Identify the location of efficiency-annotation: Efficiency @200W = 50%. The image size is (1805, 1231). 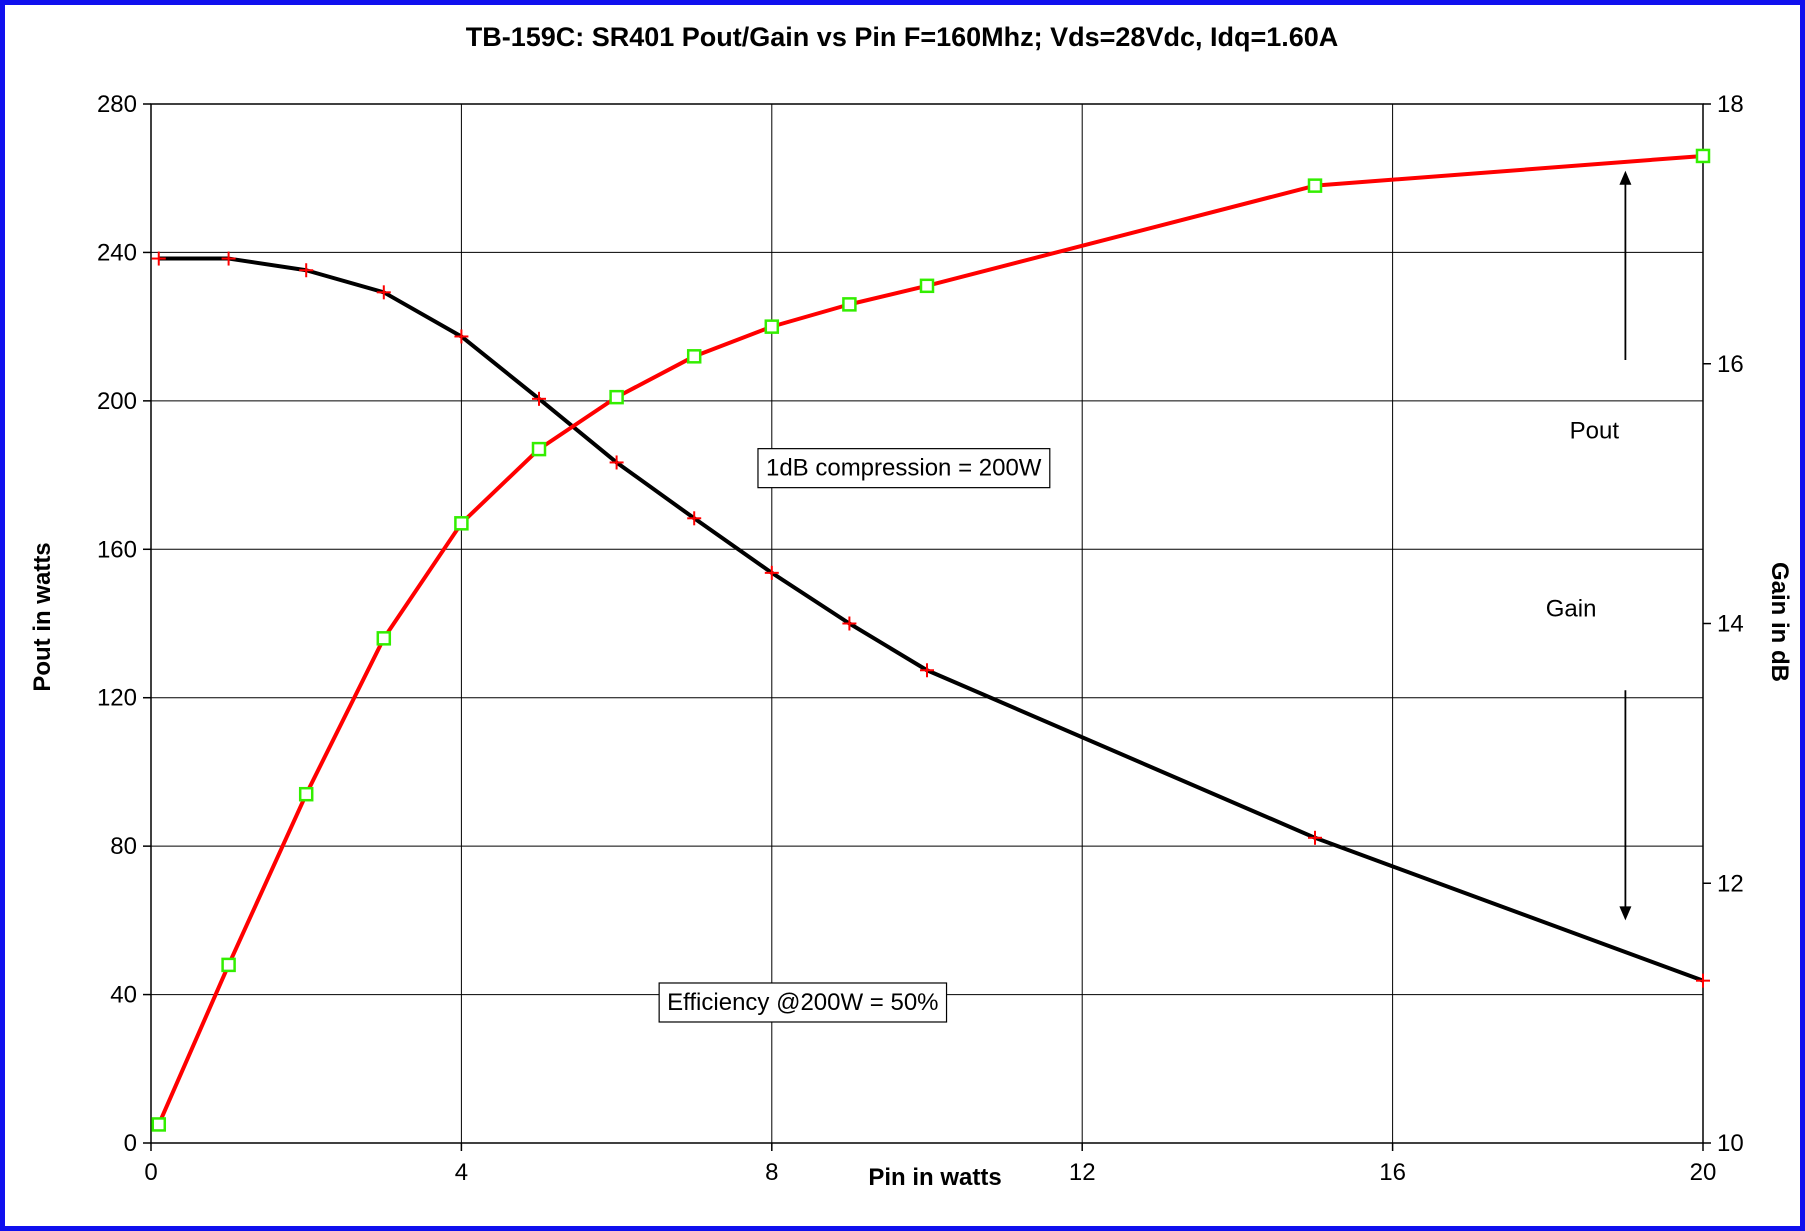
(803, 1002).